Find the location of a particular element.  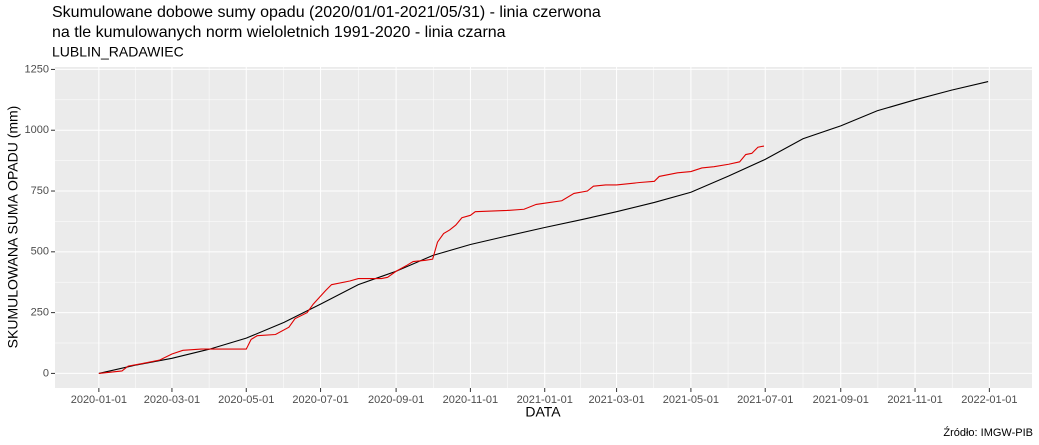

caption: Źródło: IMGW-PIB is located at coordinates (988, 432).